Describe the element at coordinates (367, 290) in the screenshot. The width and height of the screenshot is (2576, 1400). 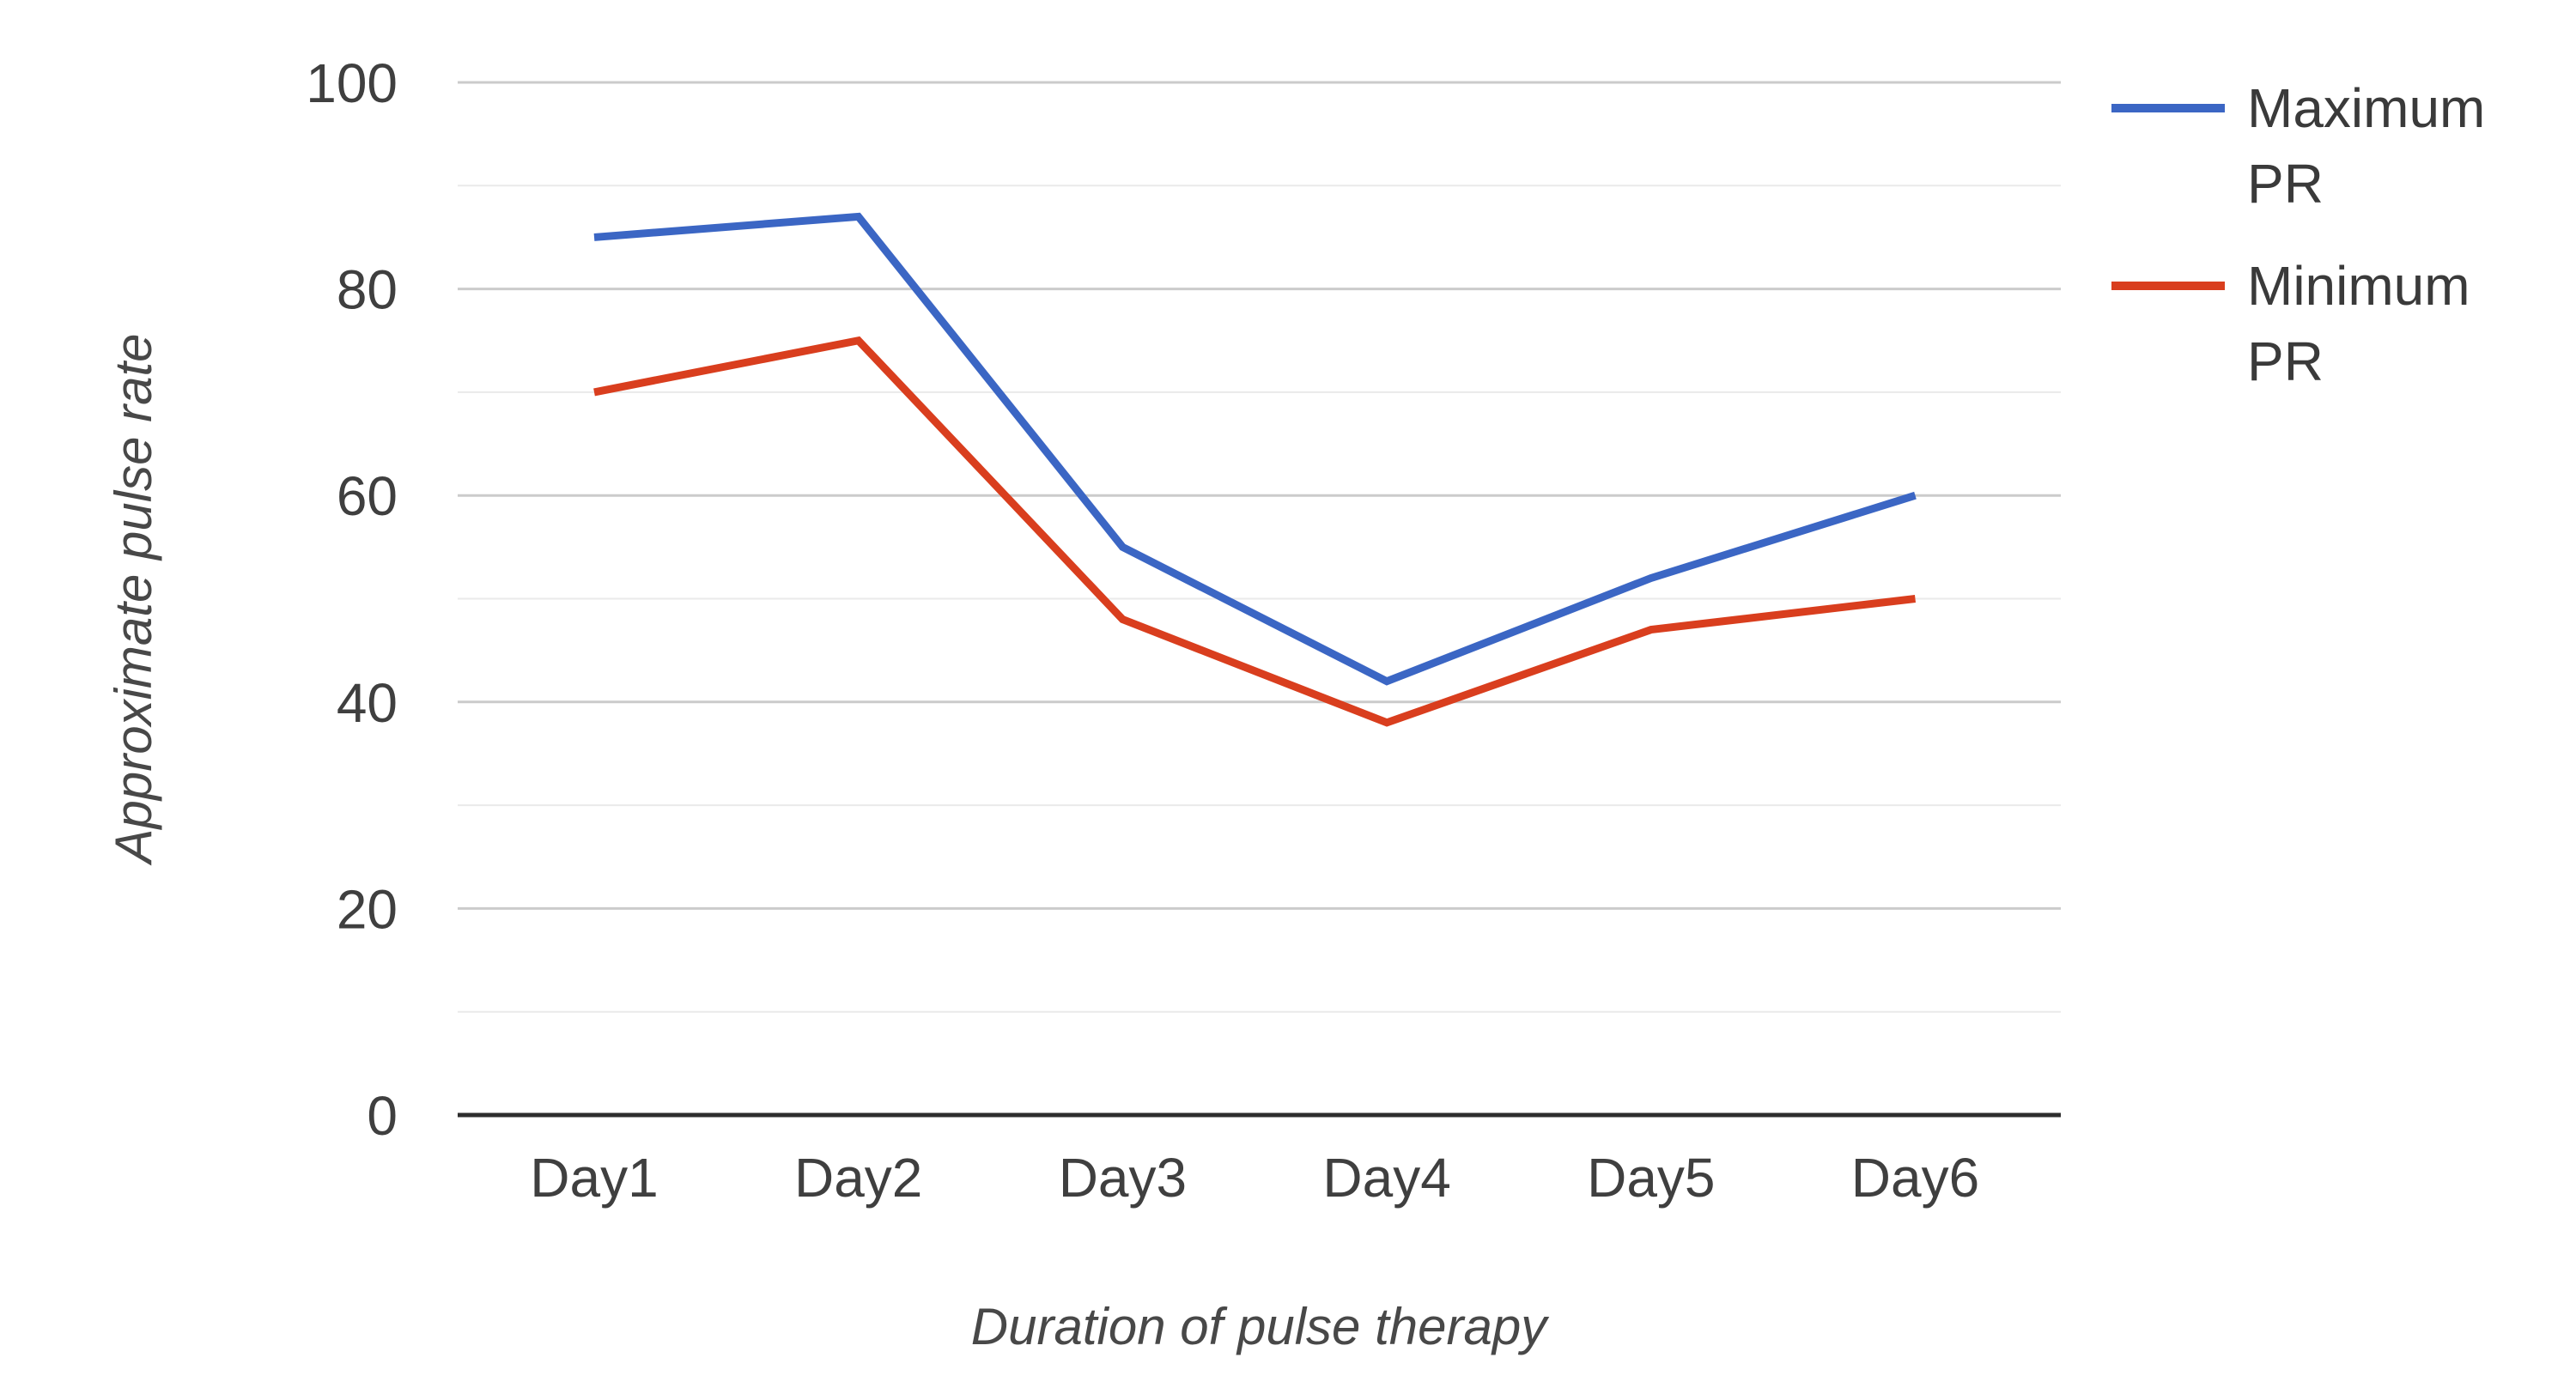
I see `y-tick-label: 80` at that location.